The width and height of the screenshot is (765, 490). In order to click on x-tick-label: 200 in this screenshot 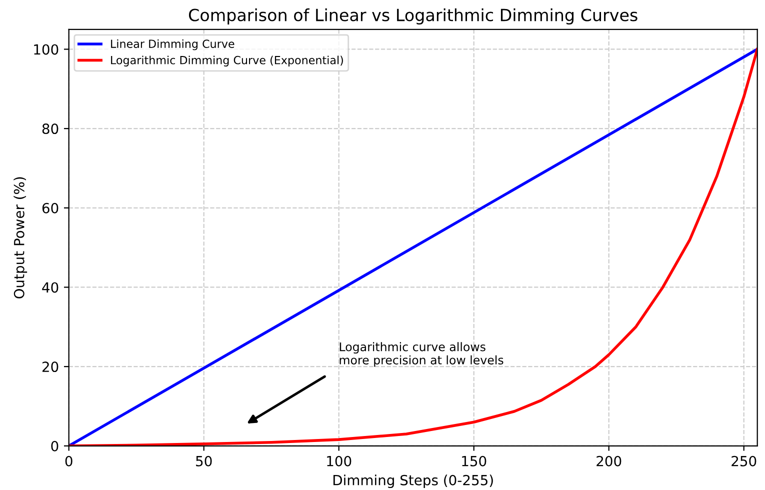, I will do `click(609, 461)`.